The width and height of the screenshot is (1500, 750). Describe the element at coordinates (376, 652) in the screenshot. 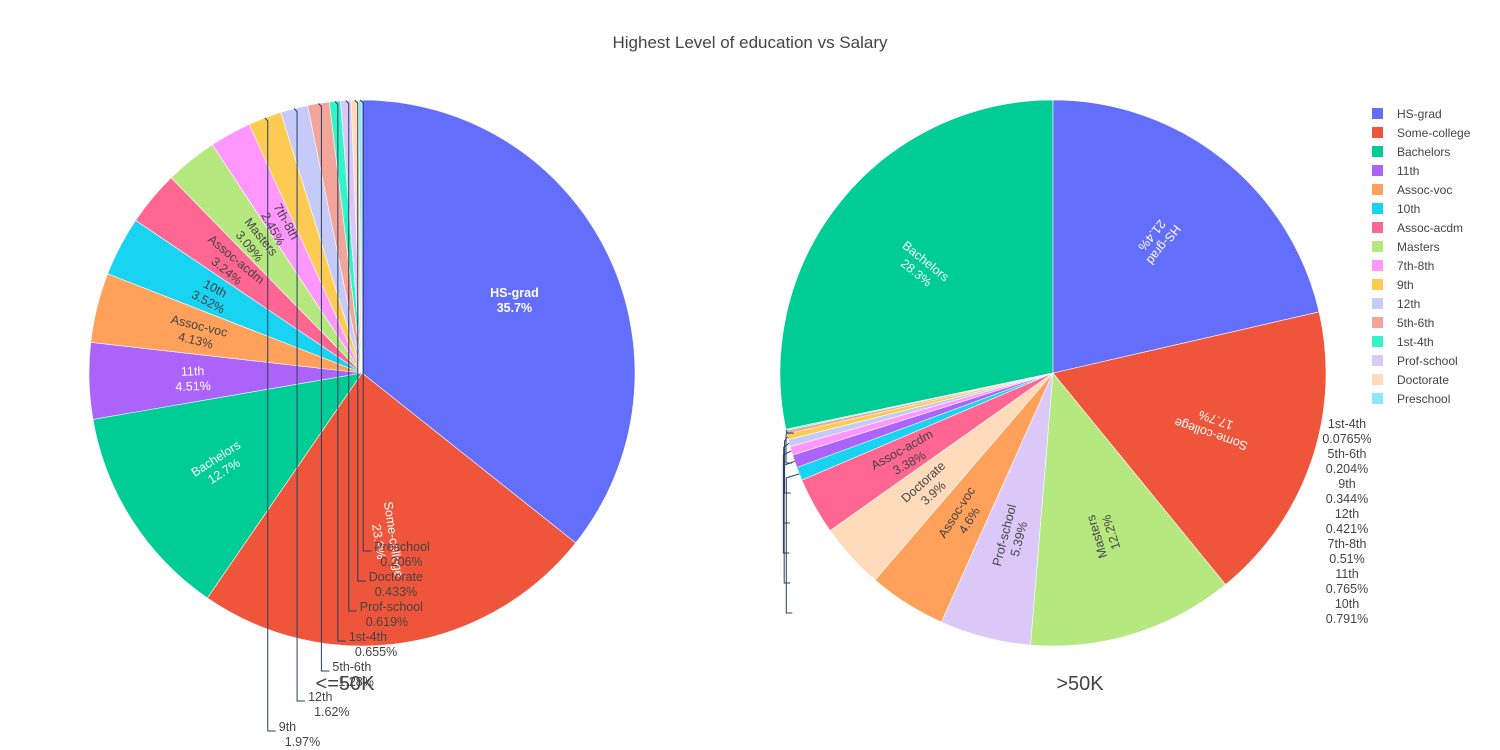

I see `outside-label-value: 0.655%` at that location.